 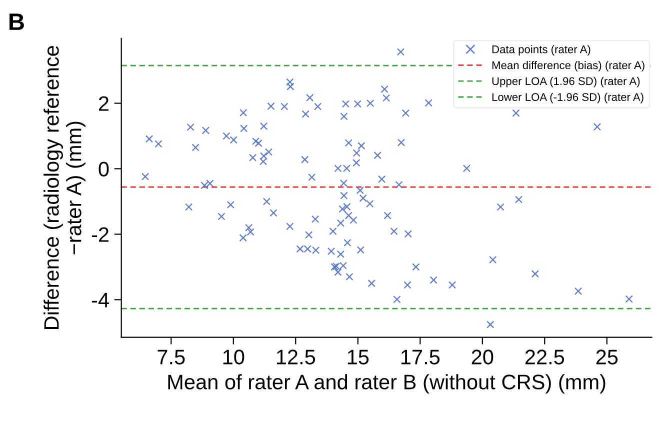 I want to click on x-tick-label: 15, so click(x=358, y=357).